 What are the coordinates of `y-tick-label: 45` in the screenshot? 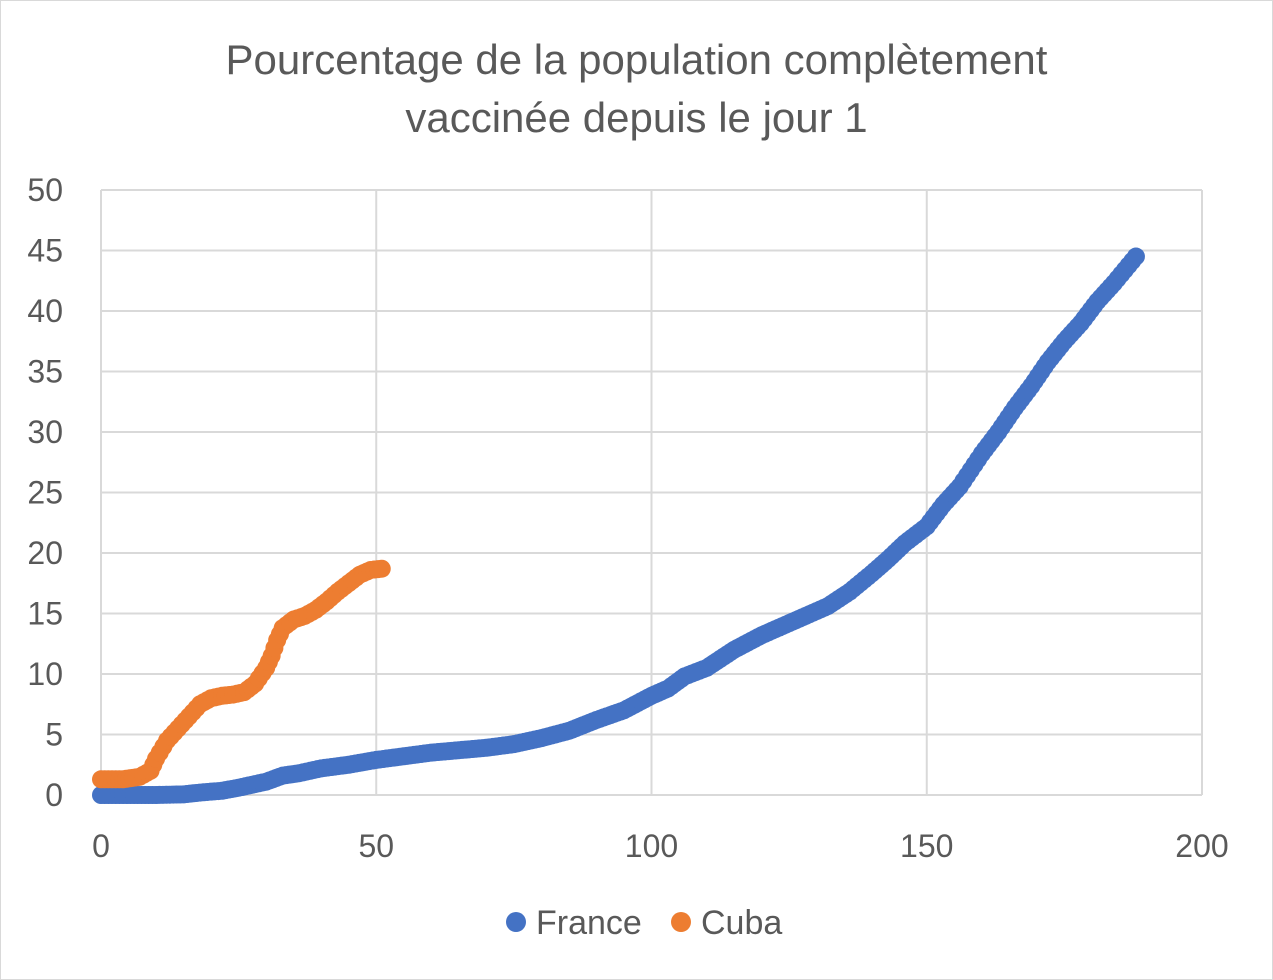 It's located at (45, 251).